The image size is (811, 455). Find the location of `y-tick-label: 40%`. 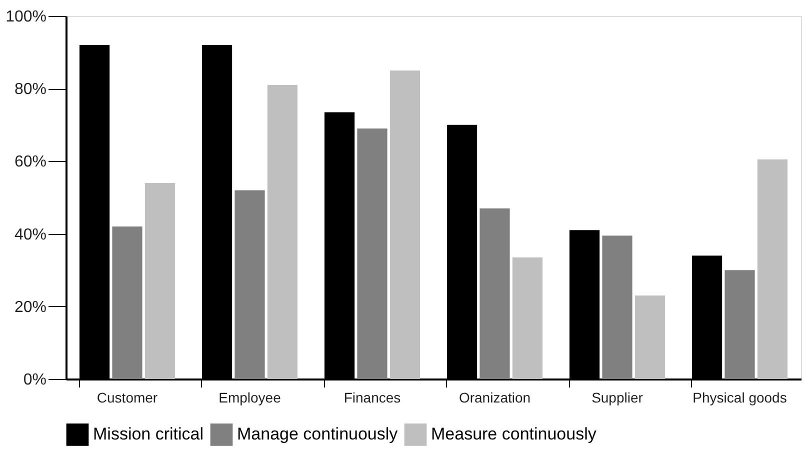

y-tick-label: 40% is located at coordinates (30, 235).